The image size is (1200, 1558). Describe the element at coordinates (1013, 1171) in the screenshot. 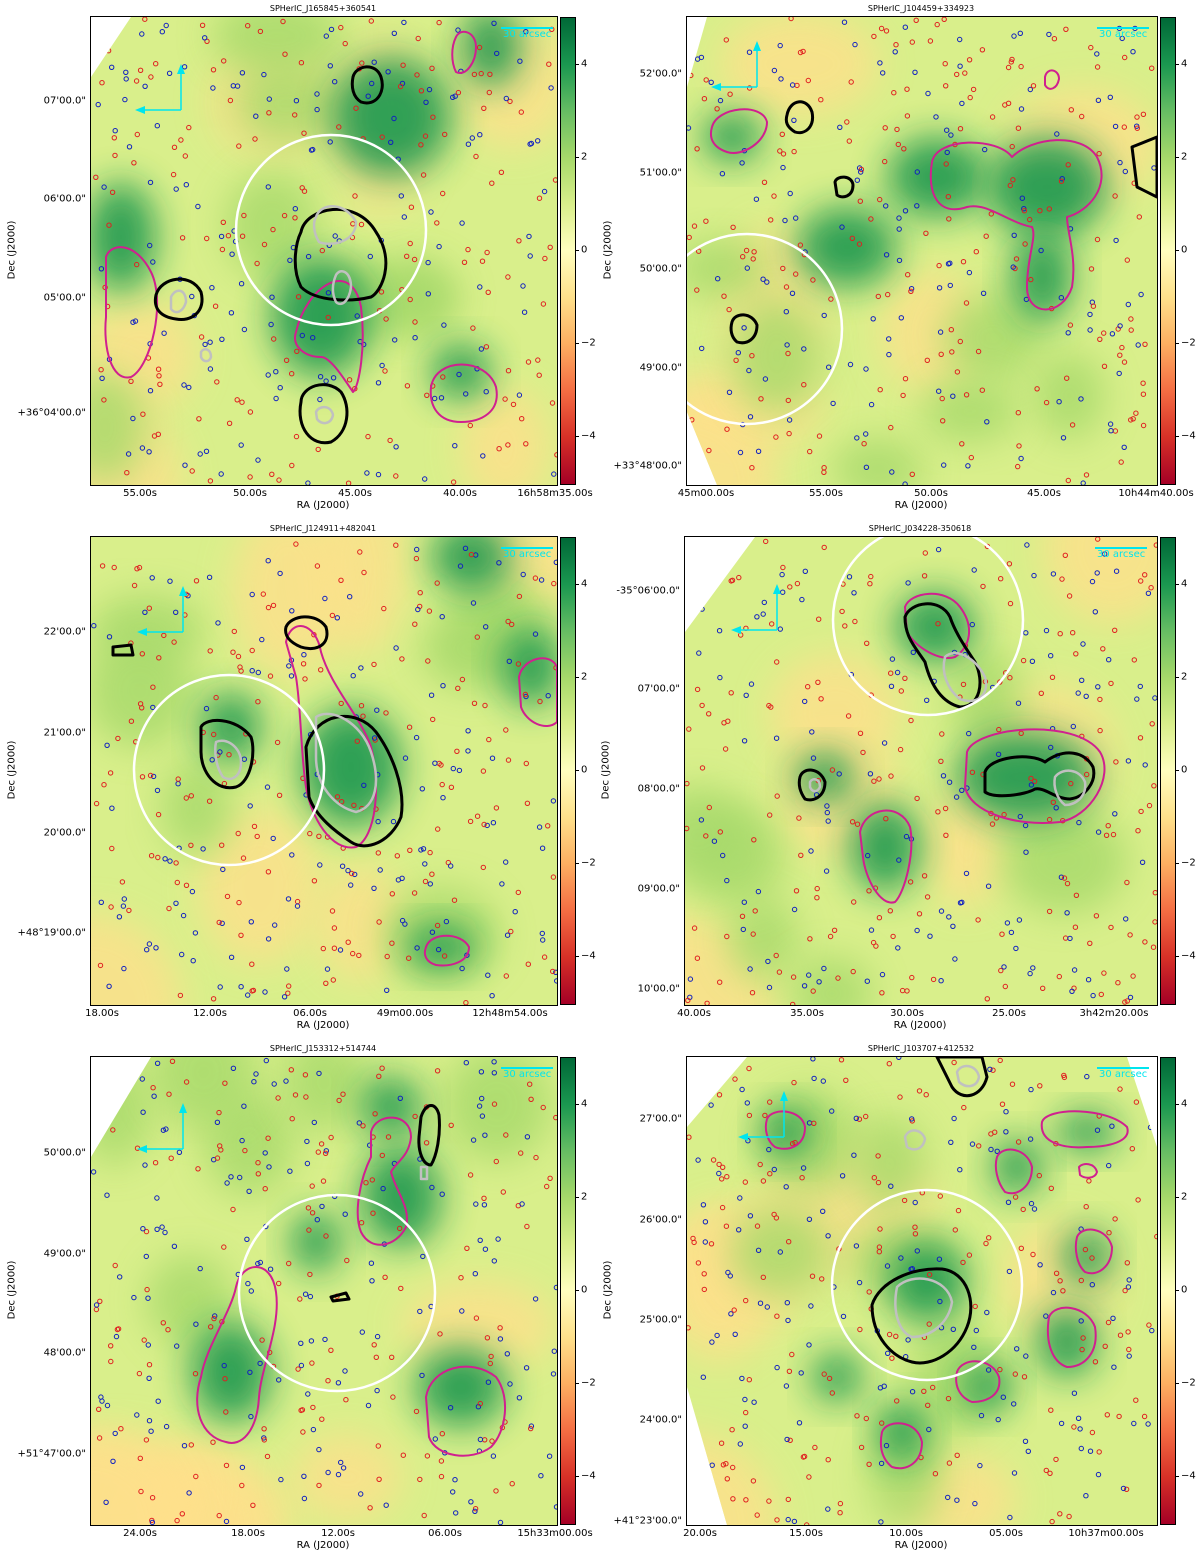

I see `contour-magenta` at that location.